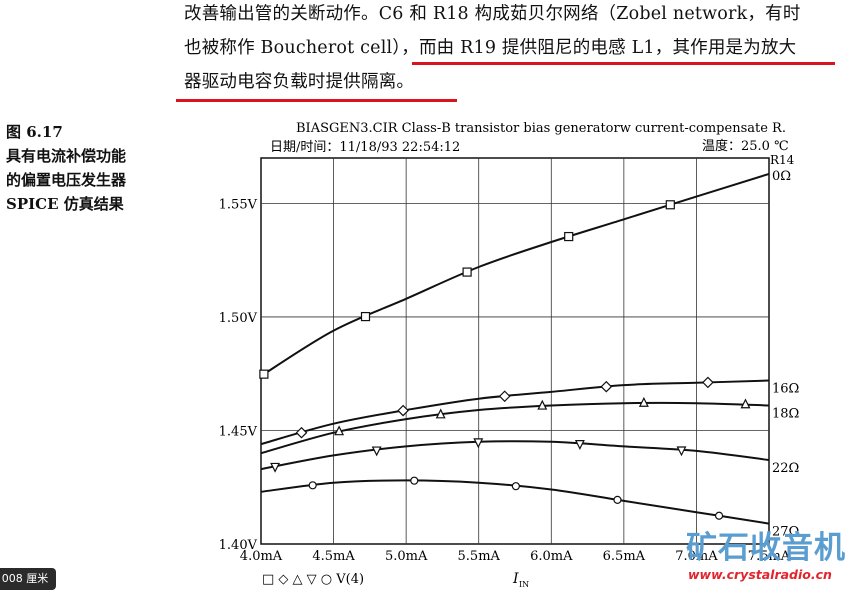 Image resolution: width=854 pixels, height=594 pixels. Describe the element at coordinates (65, 204) in the screenshot. I see `caption-line-3: SPICE 仿真结果` at that location.